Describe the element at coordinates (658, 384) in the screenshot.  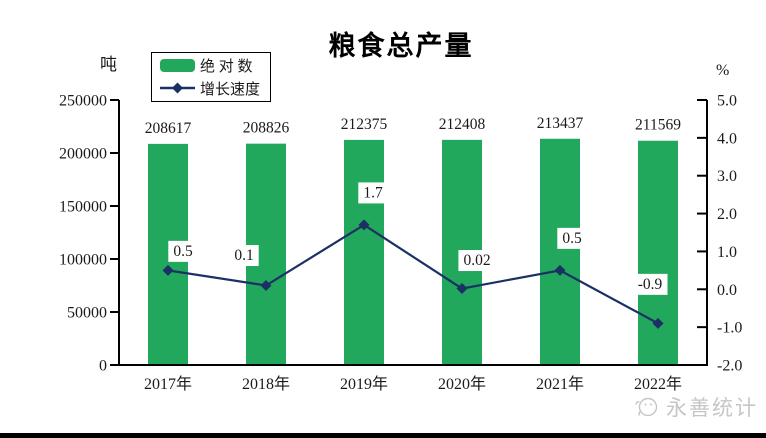
I see `x-tick-label: 2022年` at that location.